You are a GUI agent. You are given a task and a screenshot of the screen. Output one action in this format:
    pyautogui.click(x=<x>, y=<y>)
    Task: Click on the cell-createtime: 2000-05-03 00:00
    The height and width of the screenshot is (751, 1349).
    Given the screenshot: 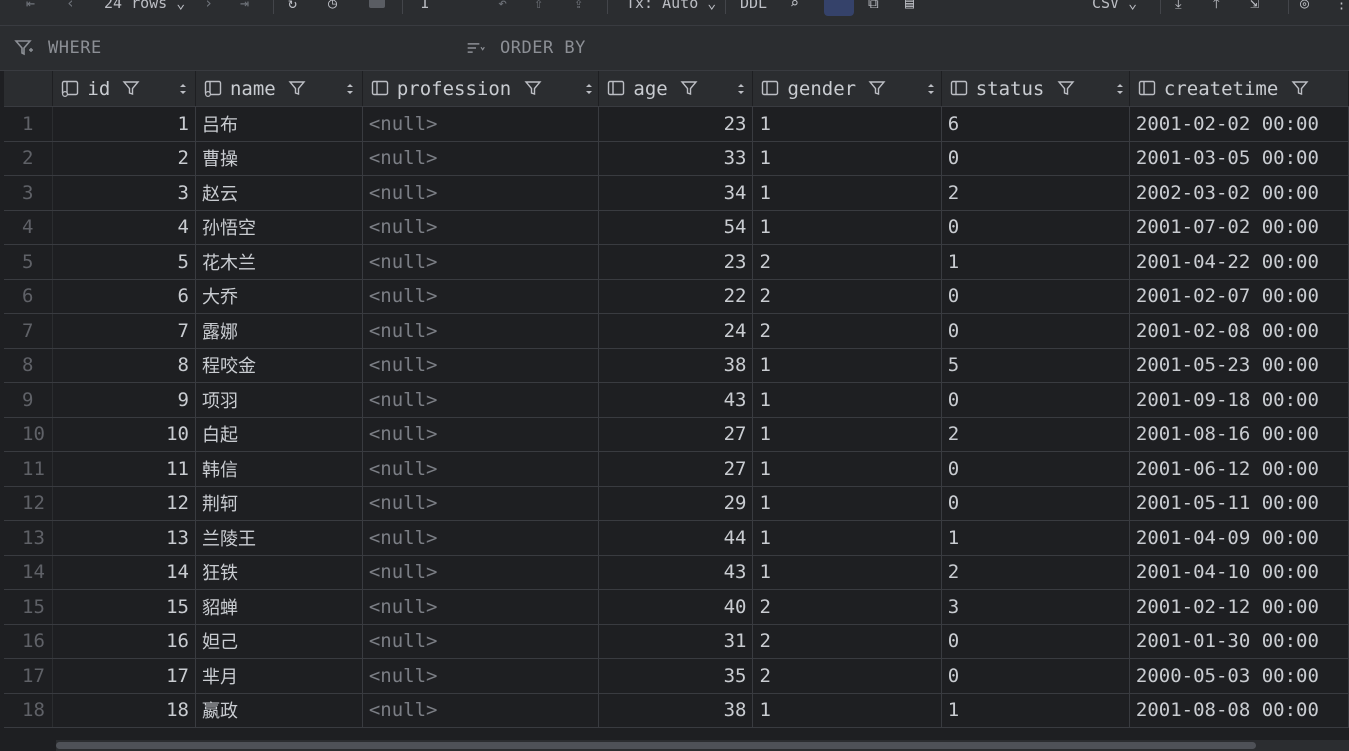 What is the action you would take?
    pyautogui.click(x=1239, y=676)
    